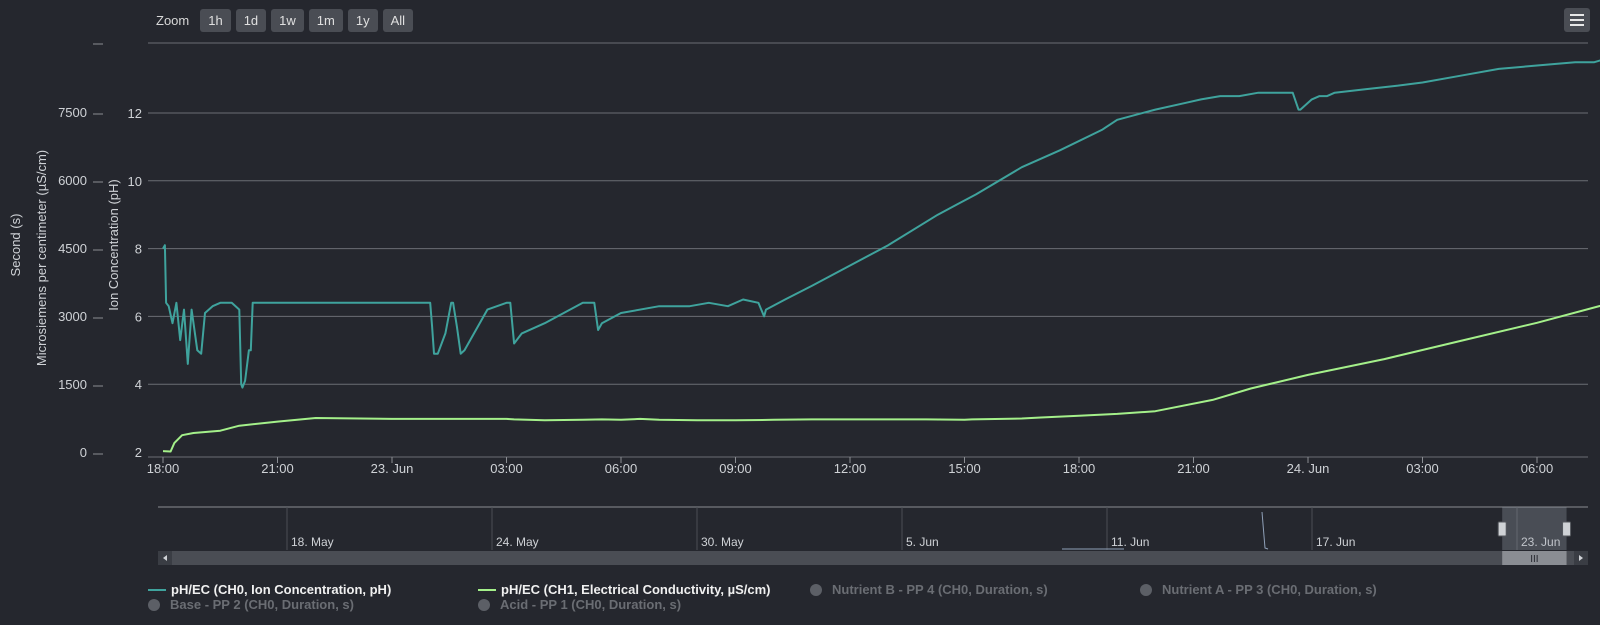 The image size is (1600, 625). I want to click on navigator-tick-label: 11. Jun, so click(1130, 542).